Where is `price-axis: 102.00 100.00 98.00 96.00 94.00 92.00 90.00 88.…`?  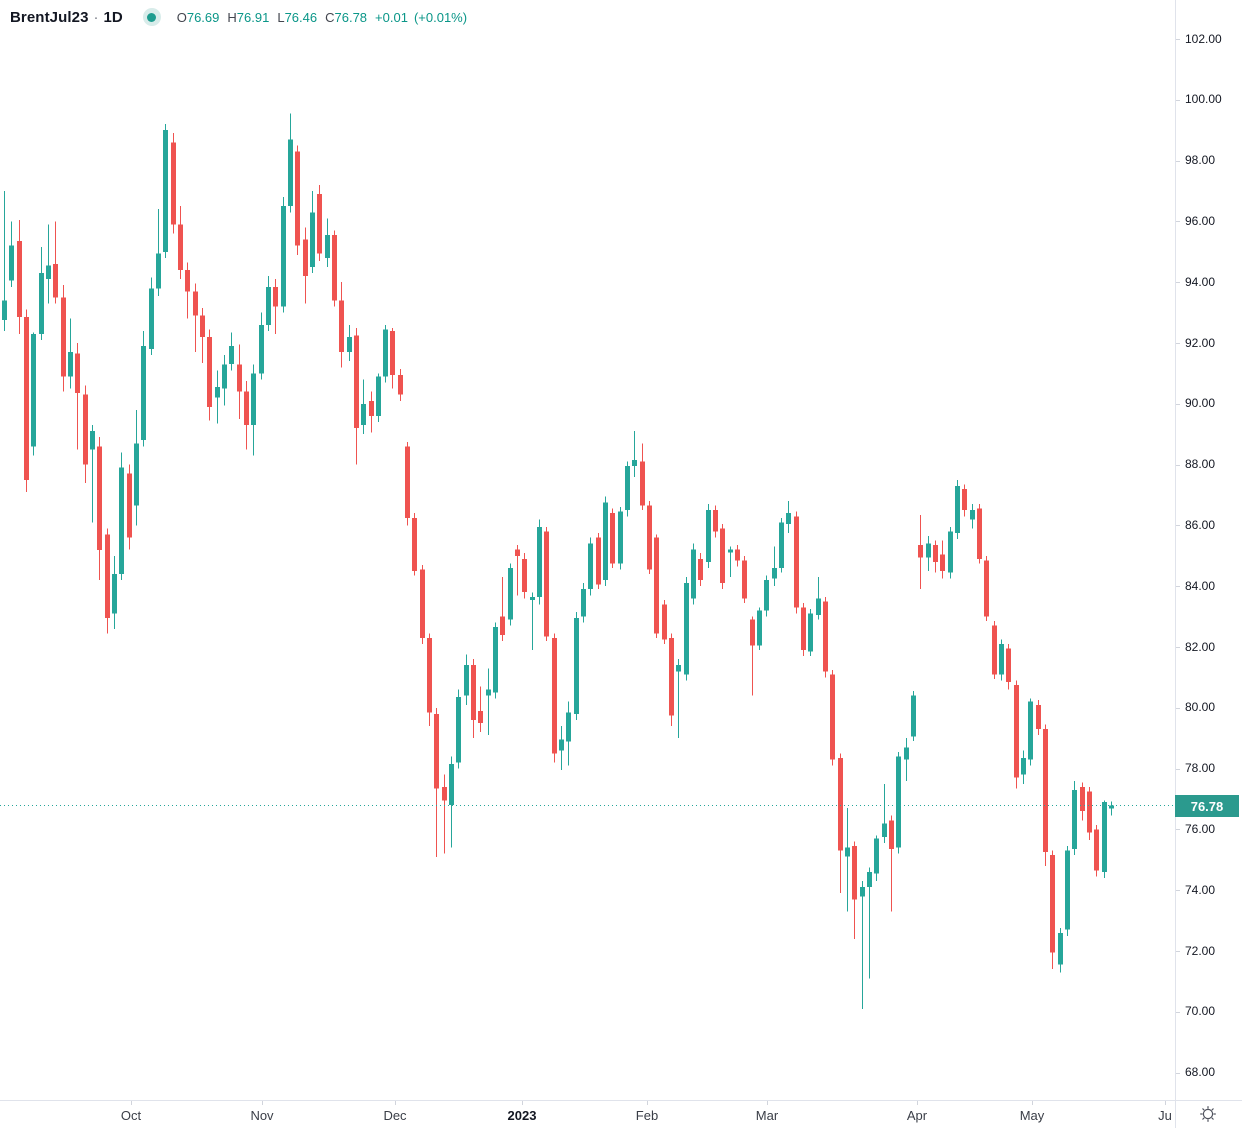
price-axis: 102.00 100.00 98.00 96.00 94.00 92.00 90.00 88.… is located at coordinates (1208, 564).